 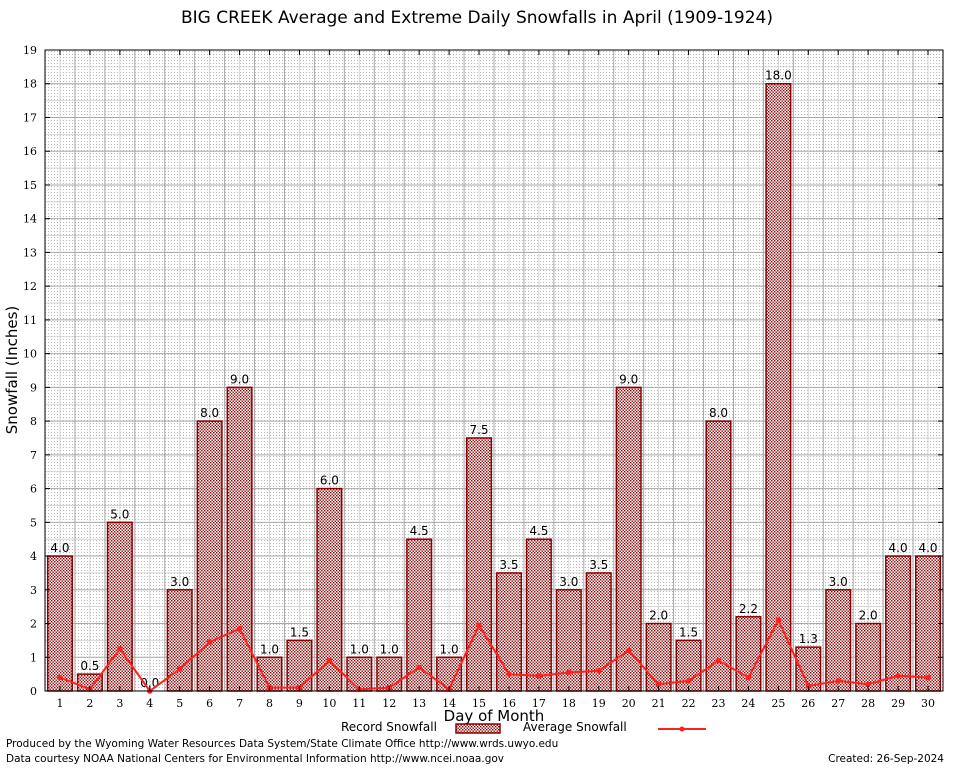 I want to click on bar-data-label: 3.5, so click(x=598, y=565).